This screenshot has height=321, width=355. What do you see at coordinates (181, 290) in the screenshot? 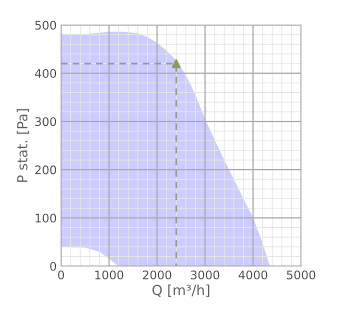
I see `x-axis-title: Q [m³/h]` at bounding box center [181, 290].